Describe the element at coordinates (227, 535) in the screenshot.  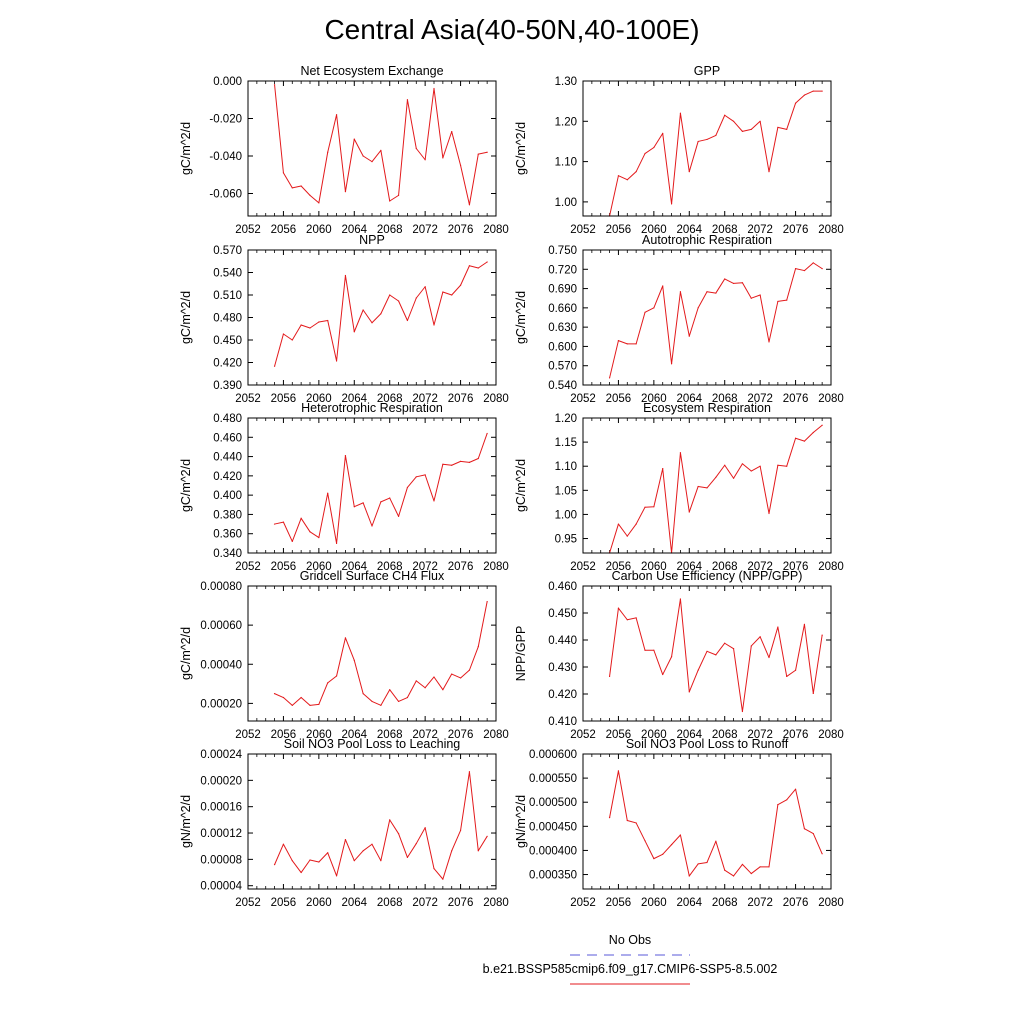
I see `y-tick-label: 0.360` at that location.